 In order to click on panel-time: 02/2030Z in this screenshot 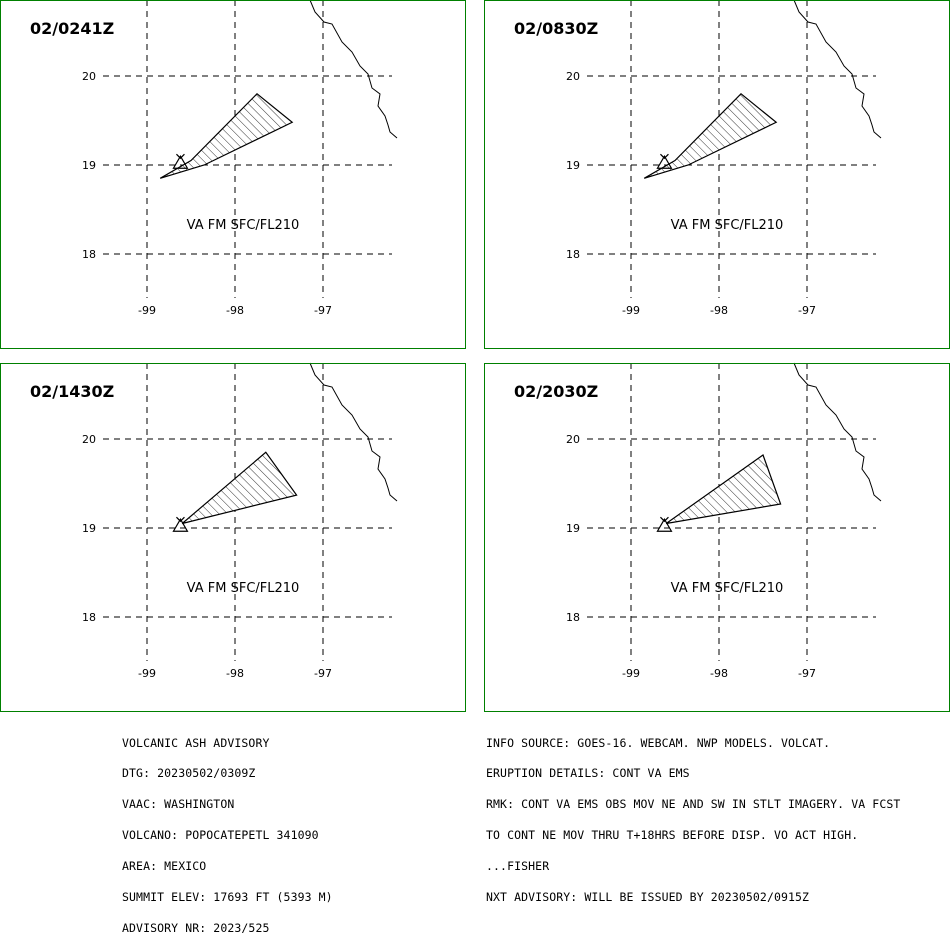, I will do `click(556, 391)`.